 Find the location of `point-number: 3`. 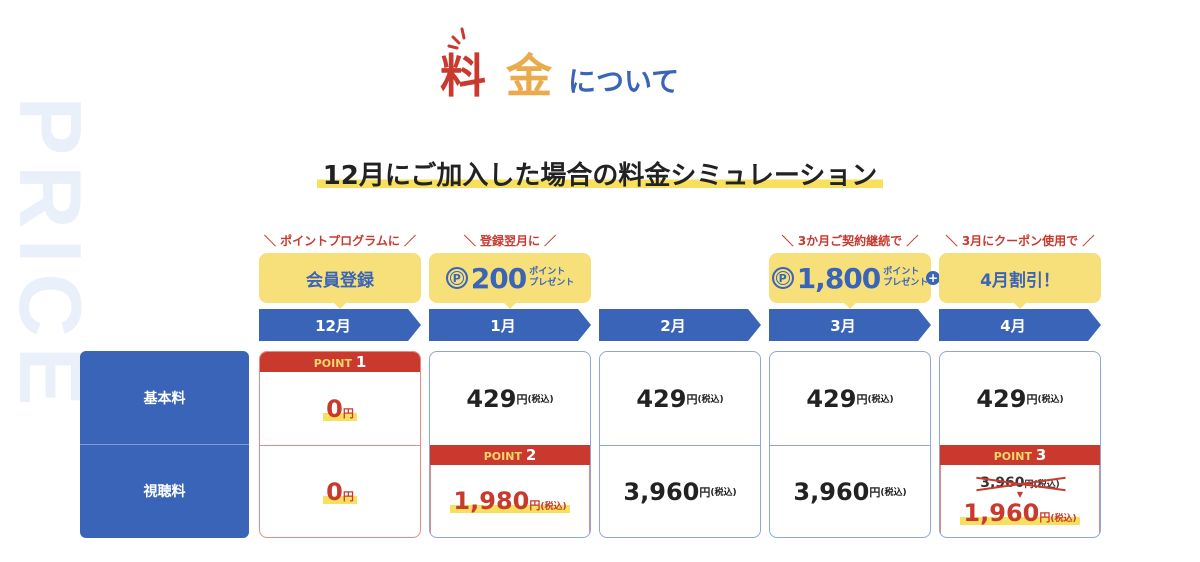

point-number: 3 is located at coordinates (1041, 455).